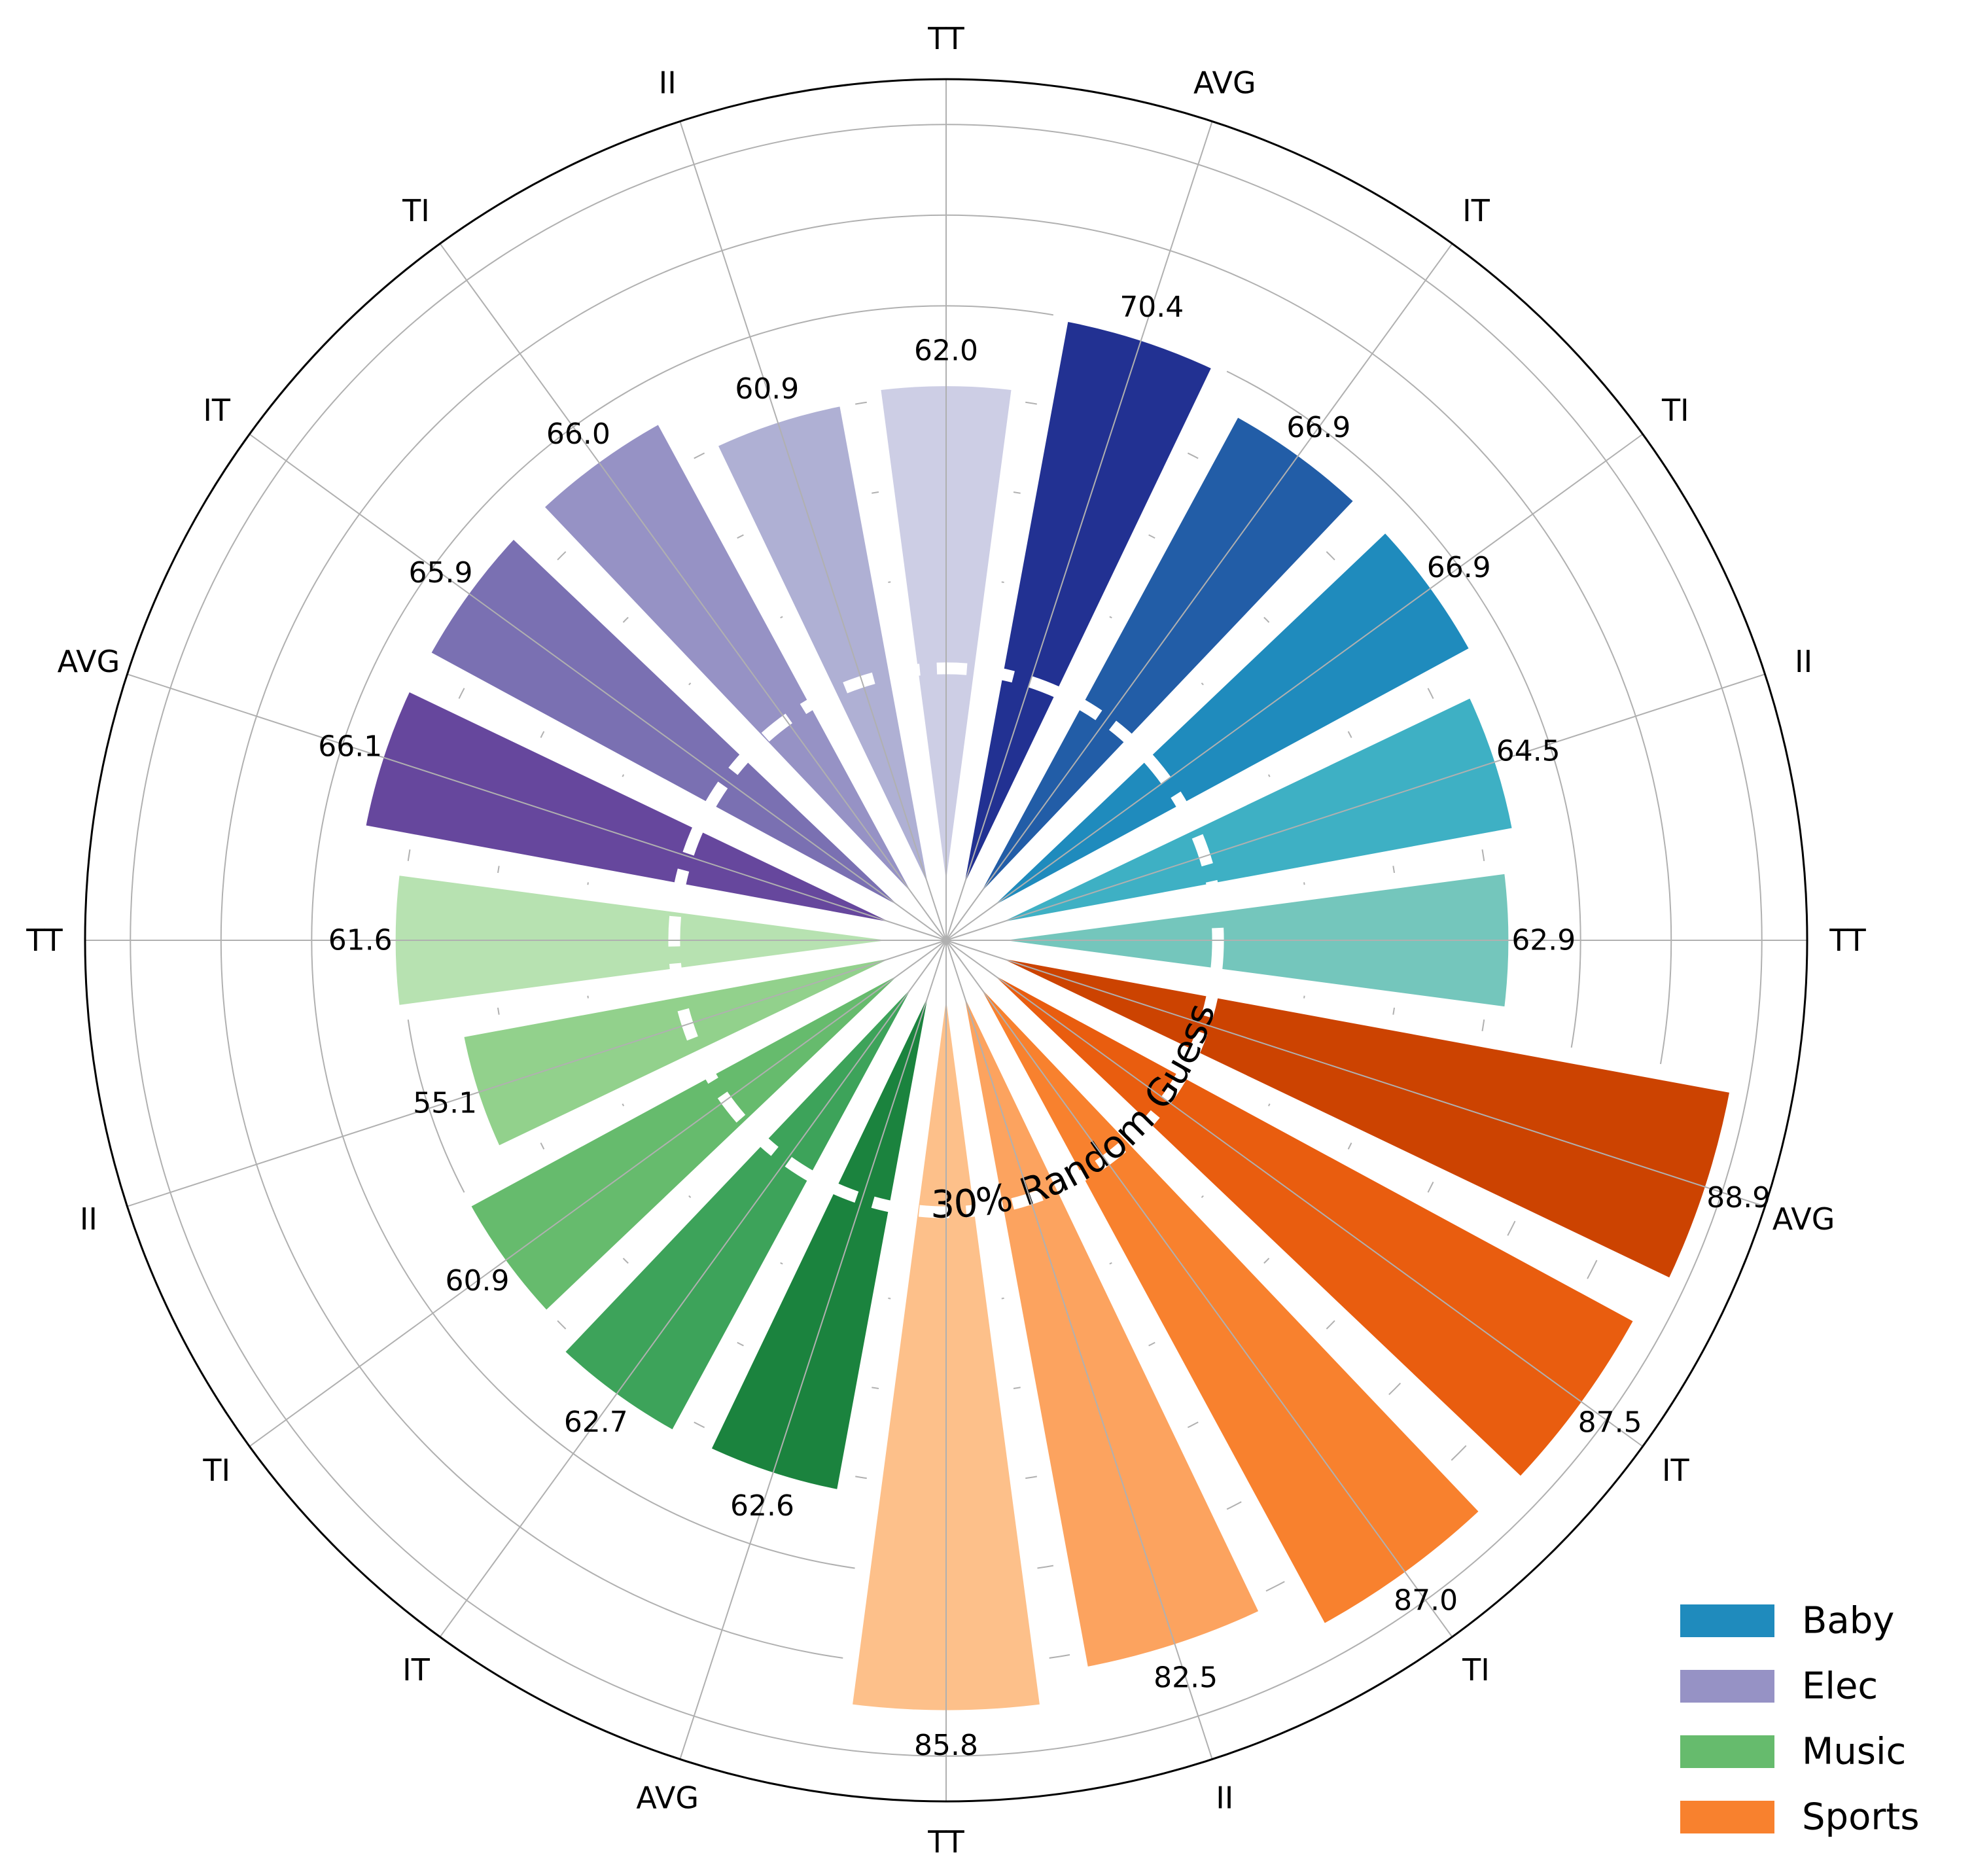  What do you see at coordinates (946, 1745) in the screenshot?
I see `value-label: 85.8` at bounding box center [946, 1745].